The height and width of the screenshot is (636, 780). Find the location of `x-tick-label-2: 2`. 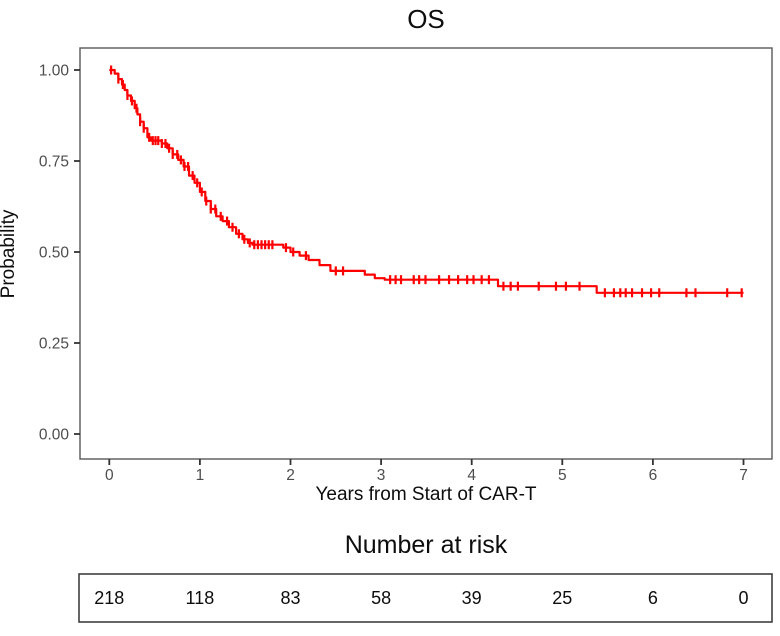

x-tick-label-2: 2 is located at coordinates (290, 475).